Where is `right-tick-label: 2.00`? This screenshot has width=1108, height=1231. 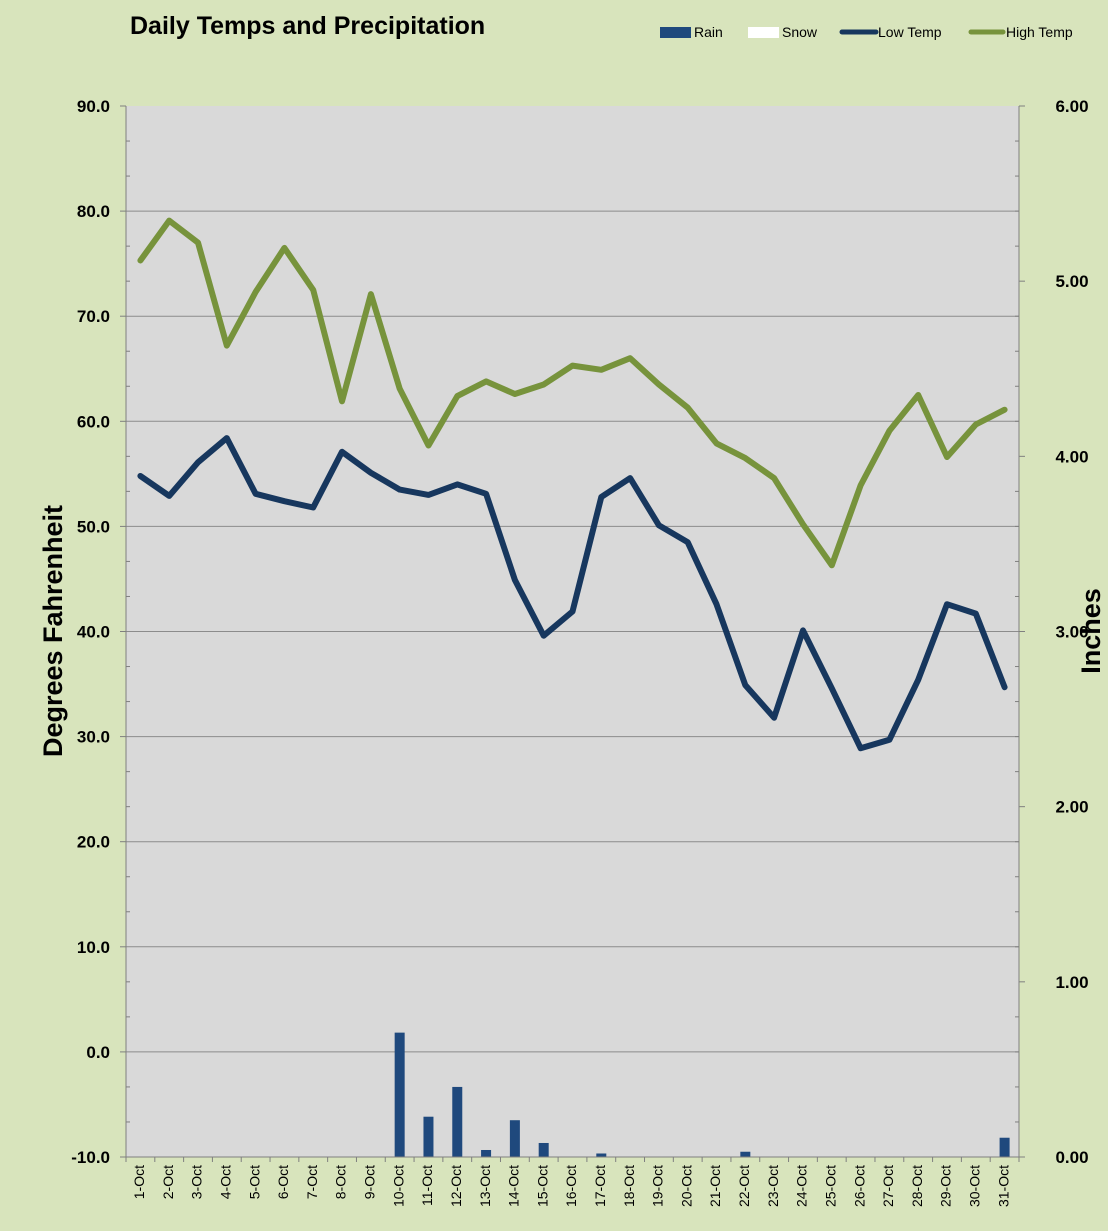 right-tick-label: 2.00 is located at coordinates (1071, 807).